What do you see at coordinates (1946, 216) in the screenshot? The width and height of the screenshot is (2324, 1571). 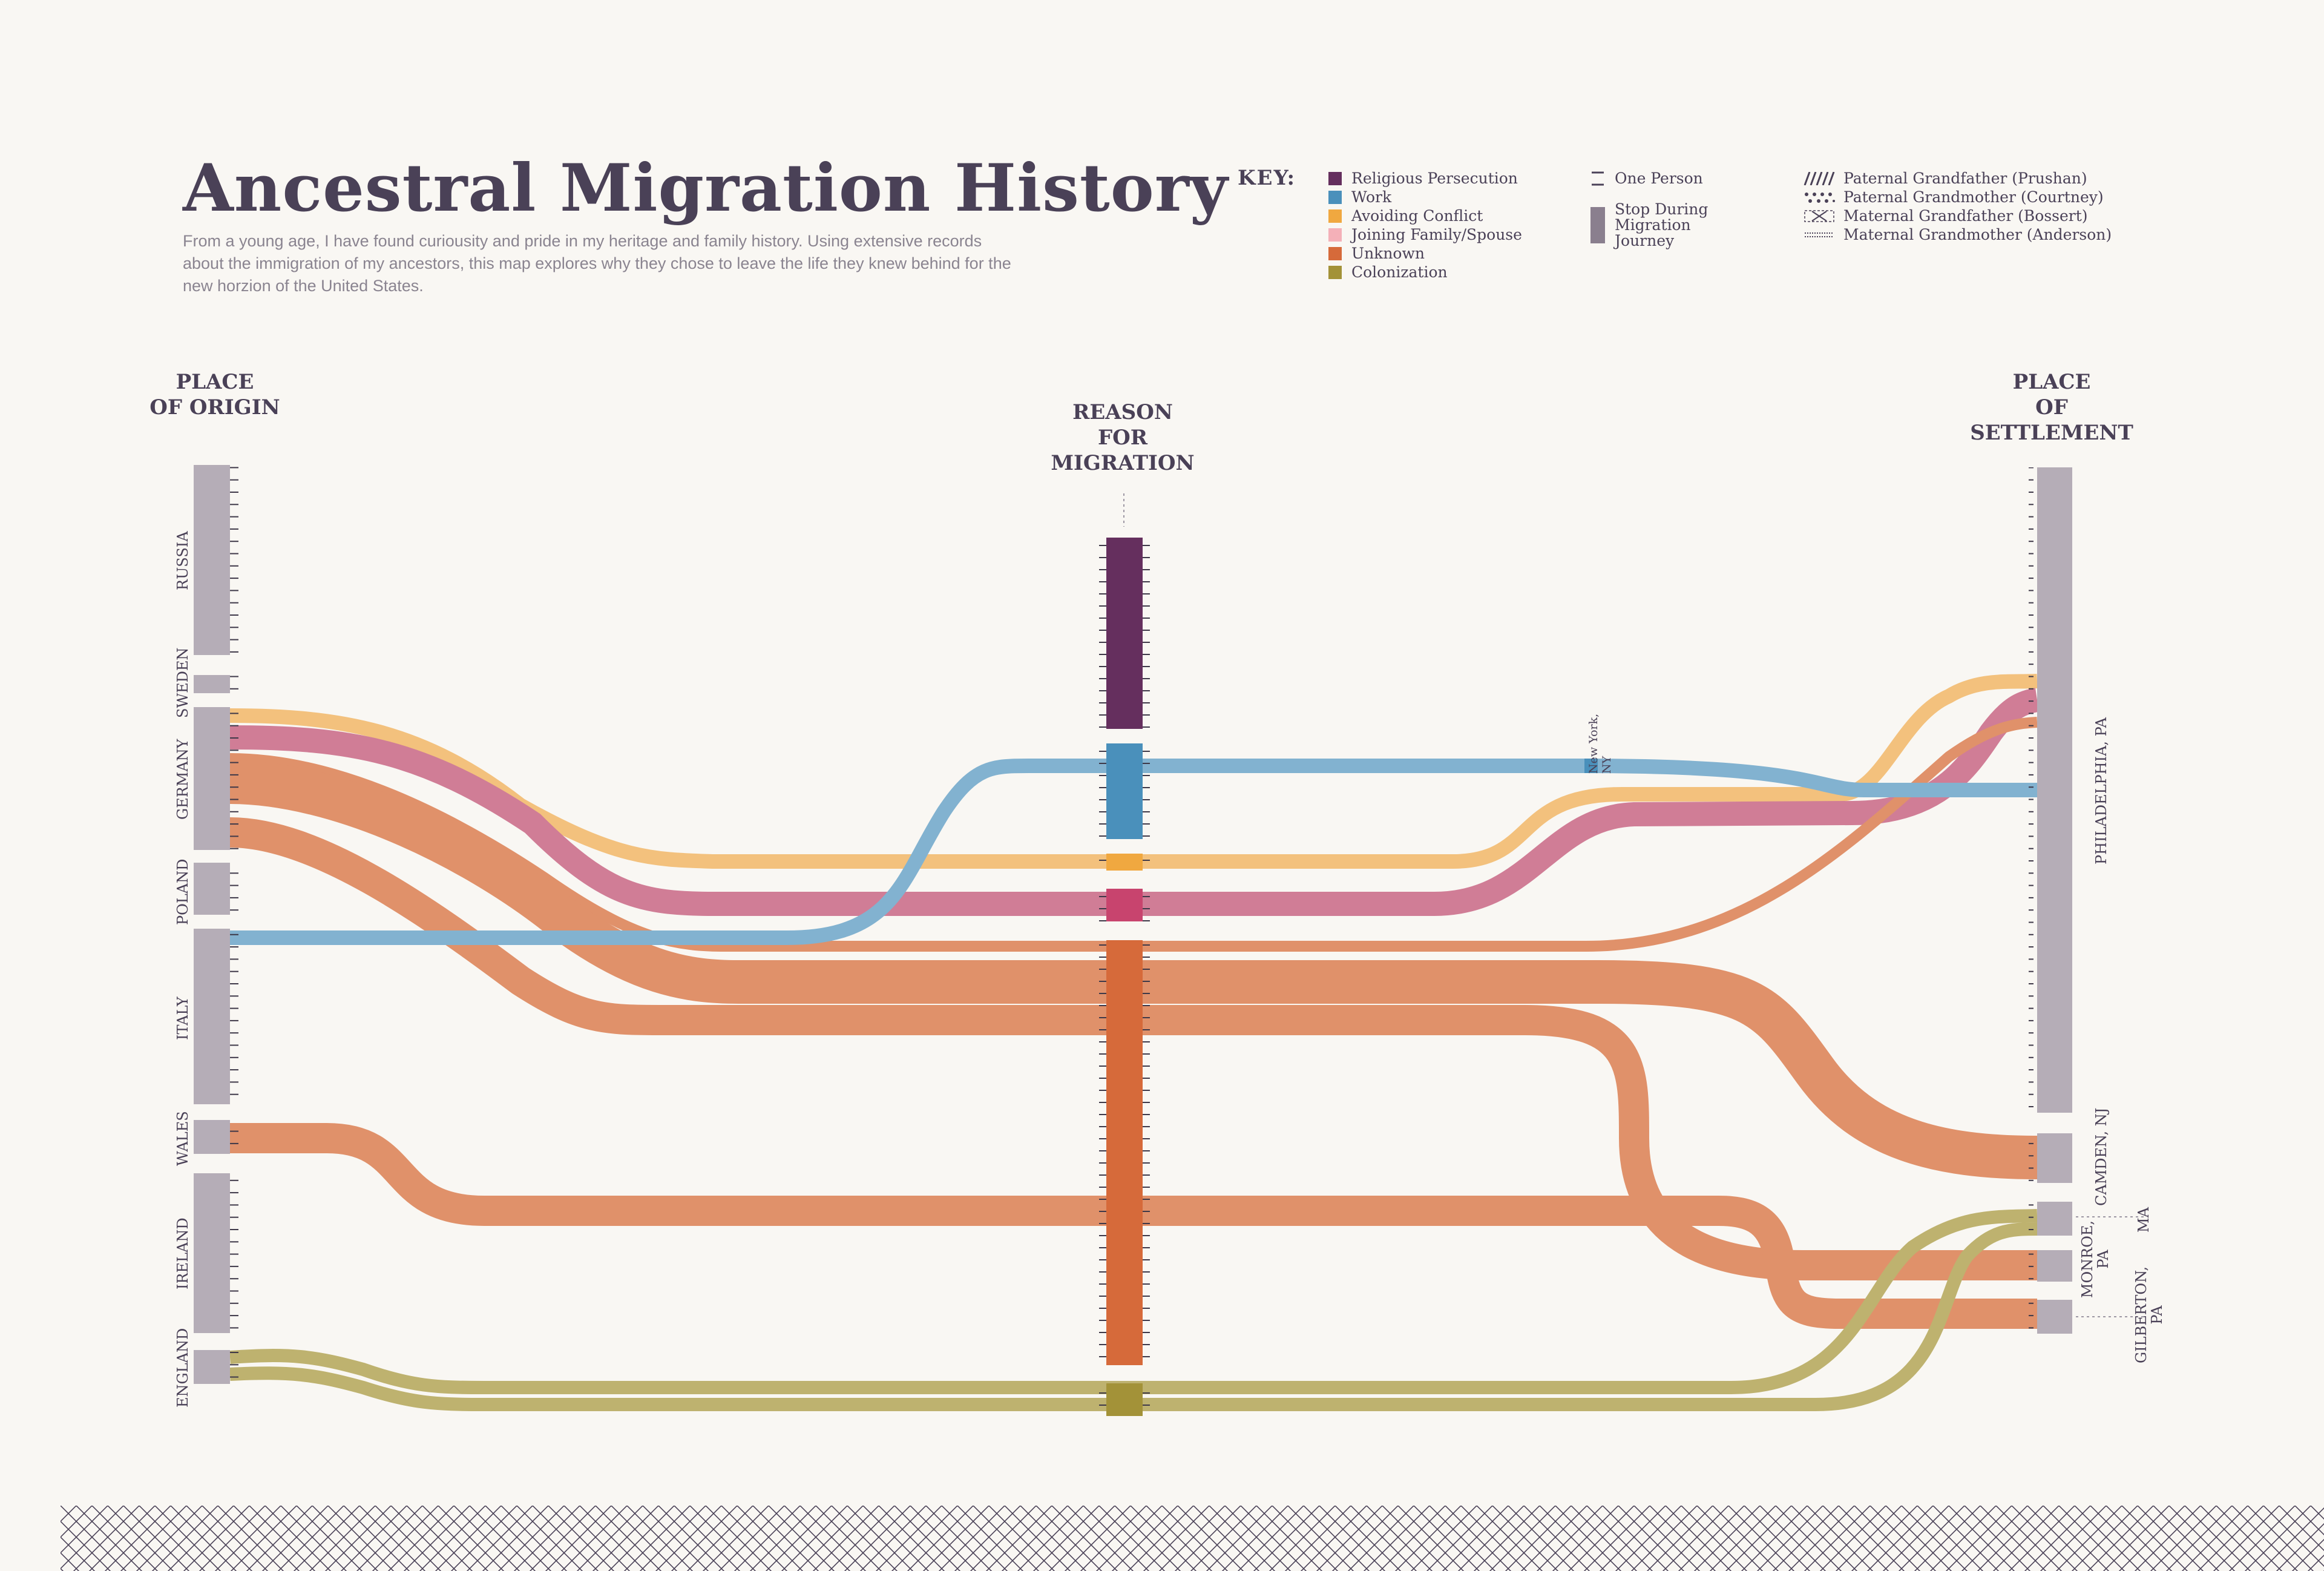 I see `legend-maternal-grandfather: Maternal Grandfather (Bossert)` at bounding box center [1946, 216].